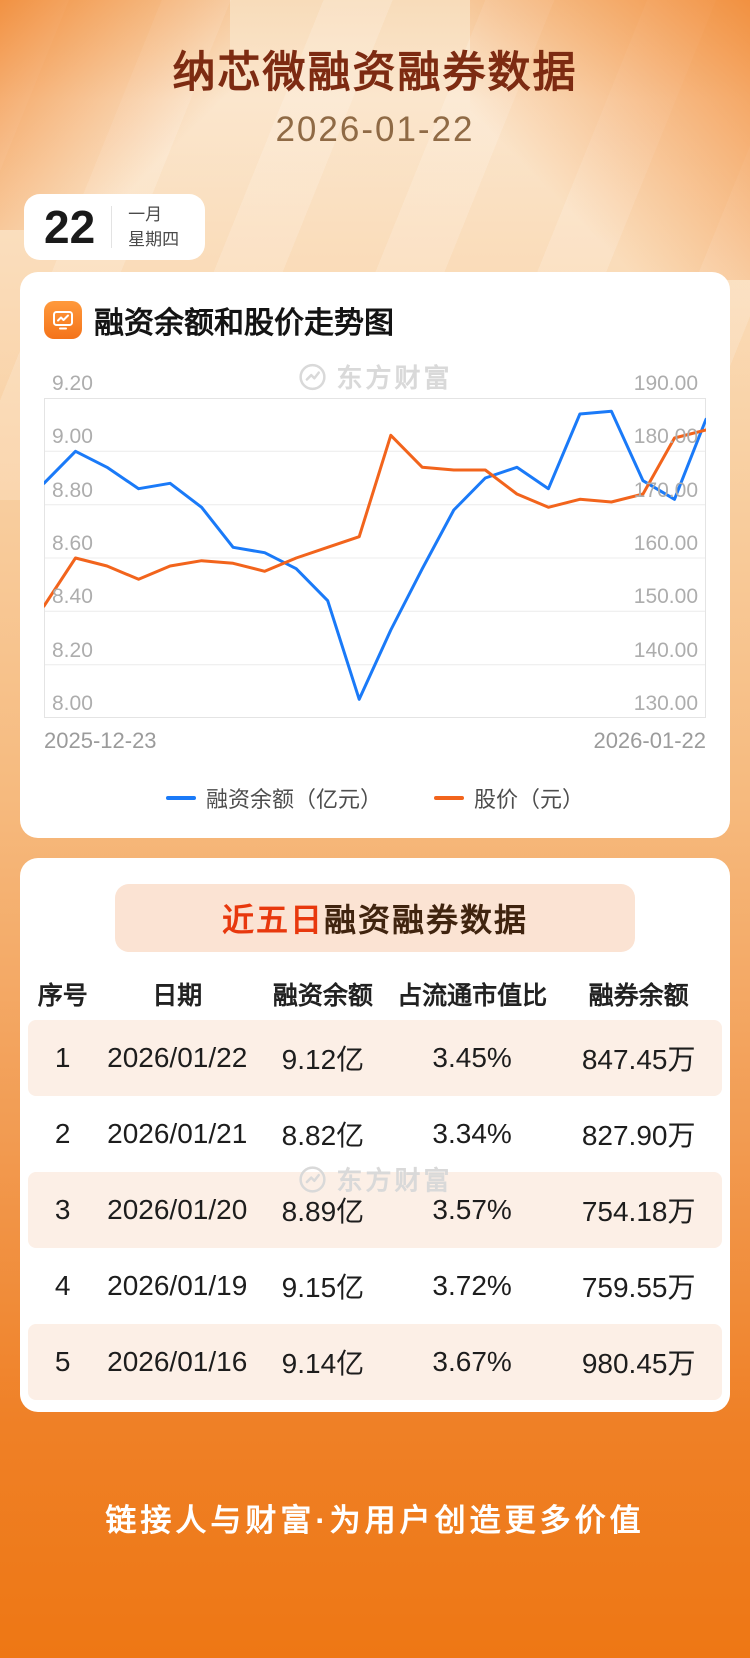  What do you see at coordinates (112, 227) in the screenshot?
I see `date-divider` at bounding box center [112, 227].